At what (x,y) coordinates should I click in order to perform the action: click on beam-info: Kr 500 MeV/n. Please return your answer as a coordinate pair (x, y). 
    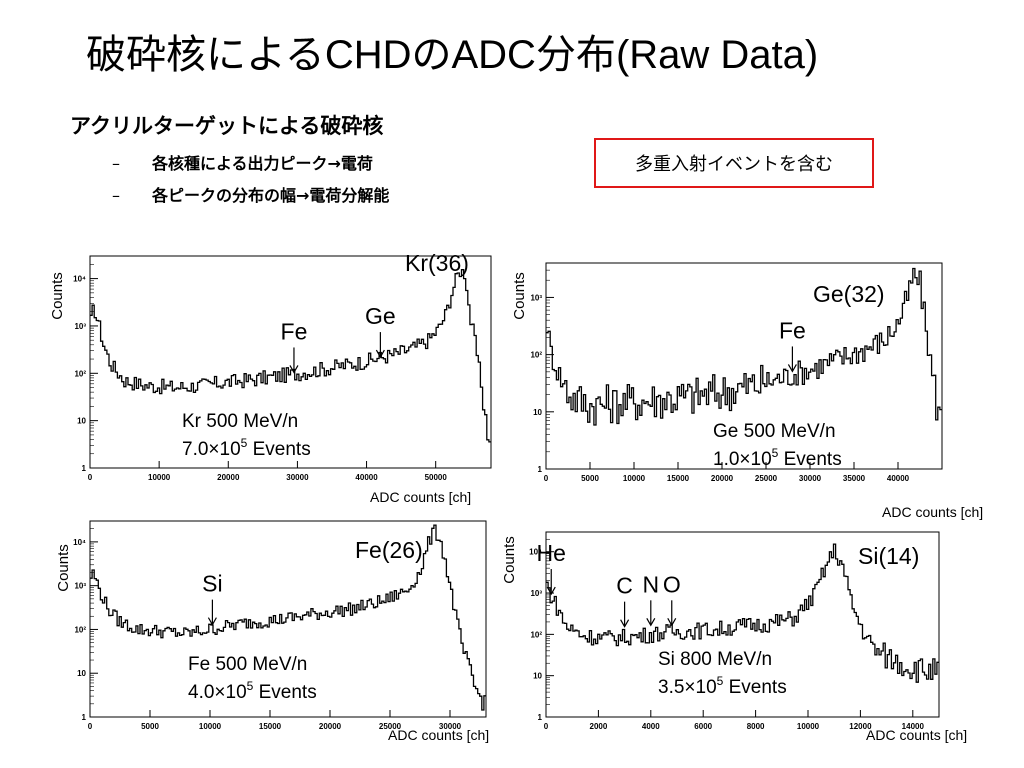
    Looking at the image, I should click on (240, 421).